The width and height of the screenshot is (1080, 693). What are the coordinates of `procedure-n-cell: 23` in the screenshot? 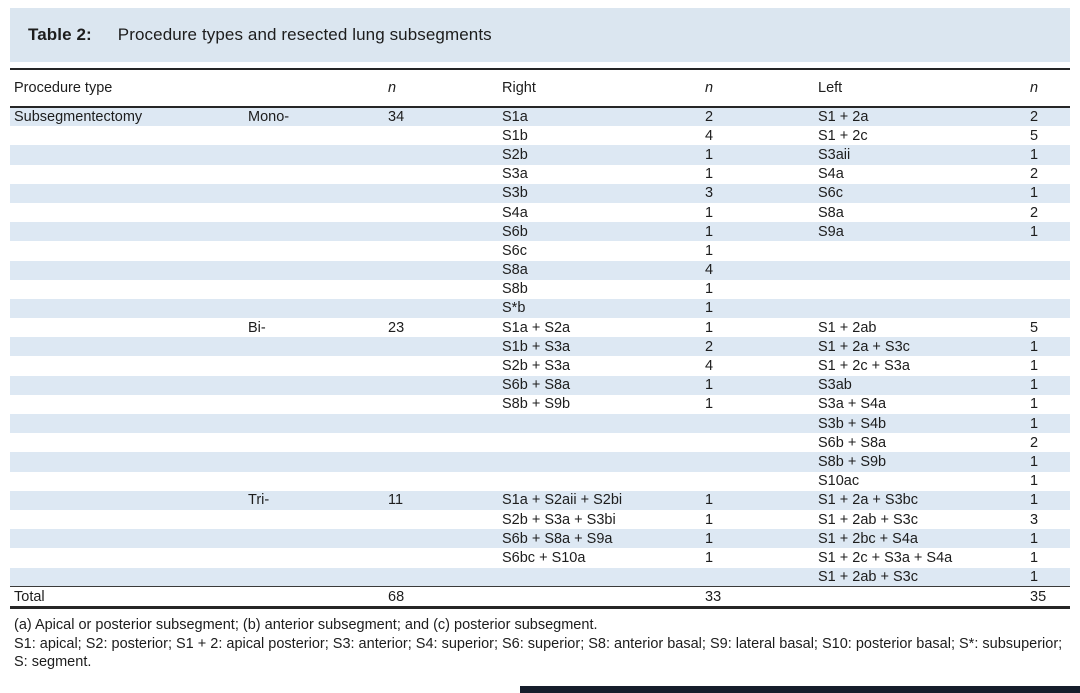 It's located at (396, 327).